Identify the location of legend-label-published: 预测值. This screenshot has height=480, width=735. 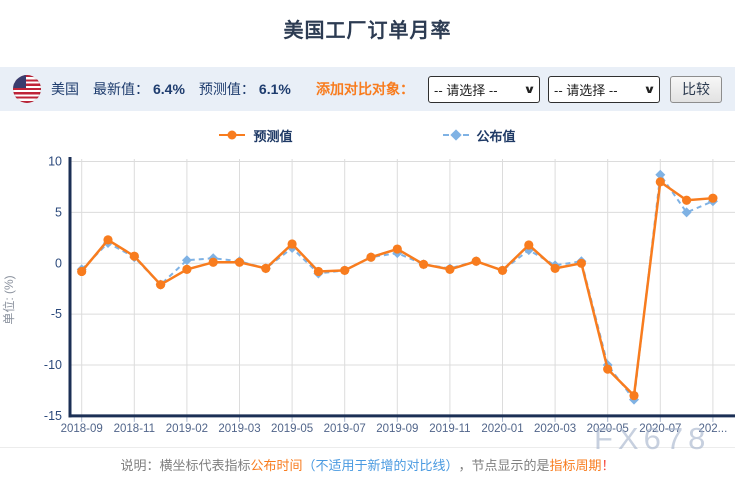
(273, 136).